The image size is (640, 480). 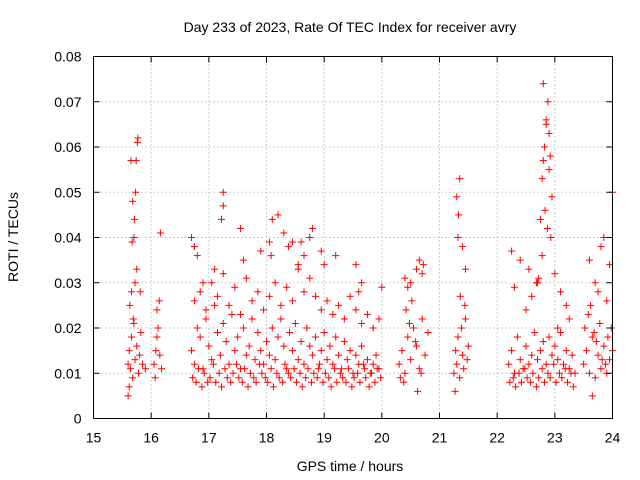 I want to click on x-axis-label: GPS time / hours, so click(x=350, y=466).